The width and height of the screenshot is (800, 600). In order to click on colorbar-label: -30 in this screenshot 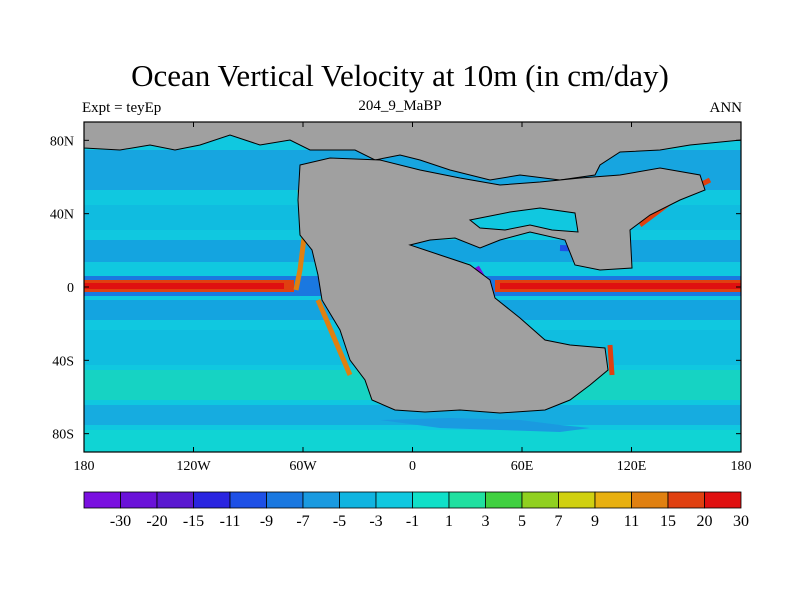, I will do `click(120, 521)`.